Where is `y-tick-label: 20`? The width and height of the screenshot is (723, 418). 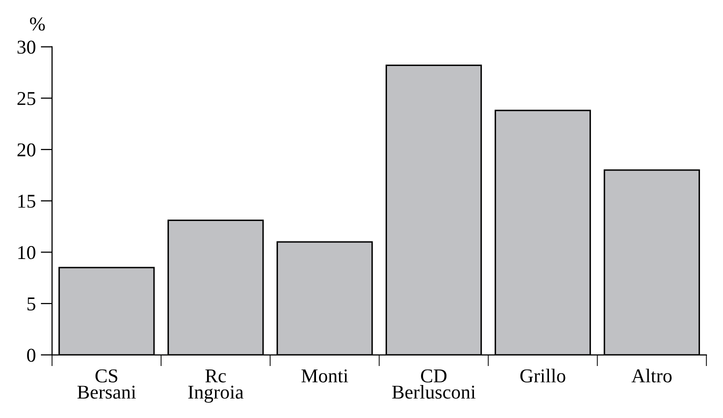
y-tick-label: 20 is located at coordinates (26, 149).